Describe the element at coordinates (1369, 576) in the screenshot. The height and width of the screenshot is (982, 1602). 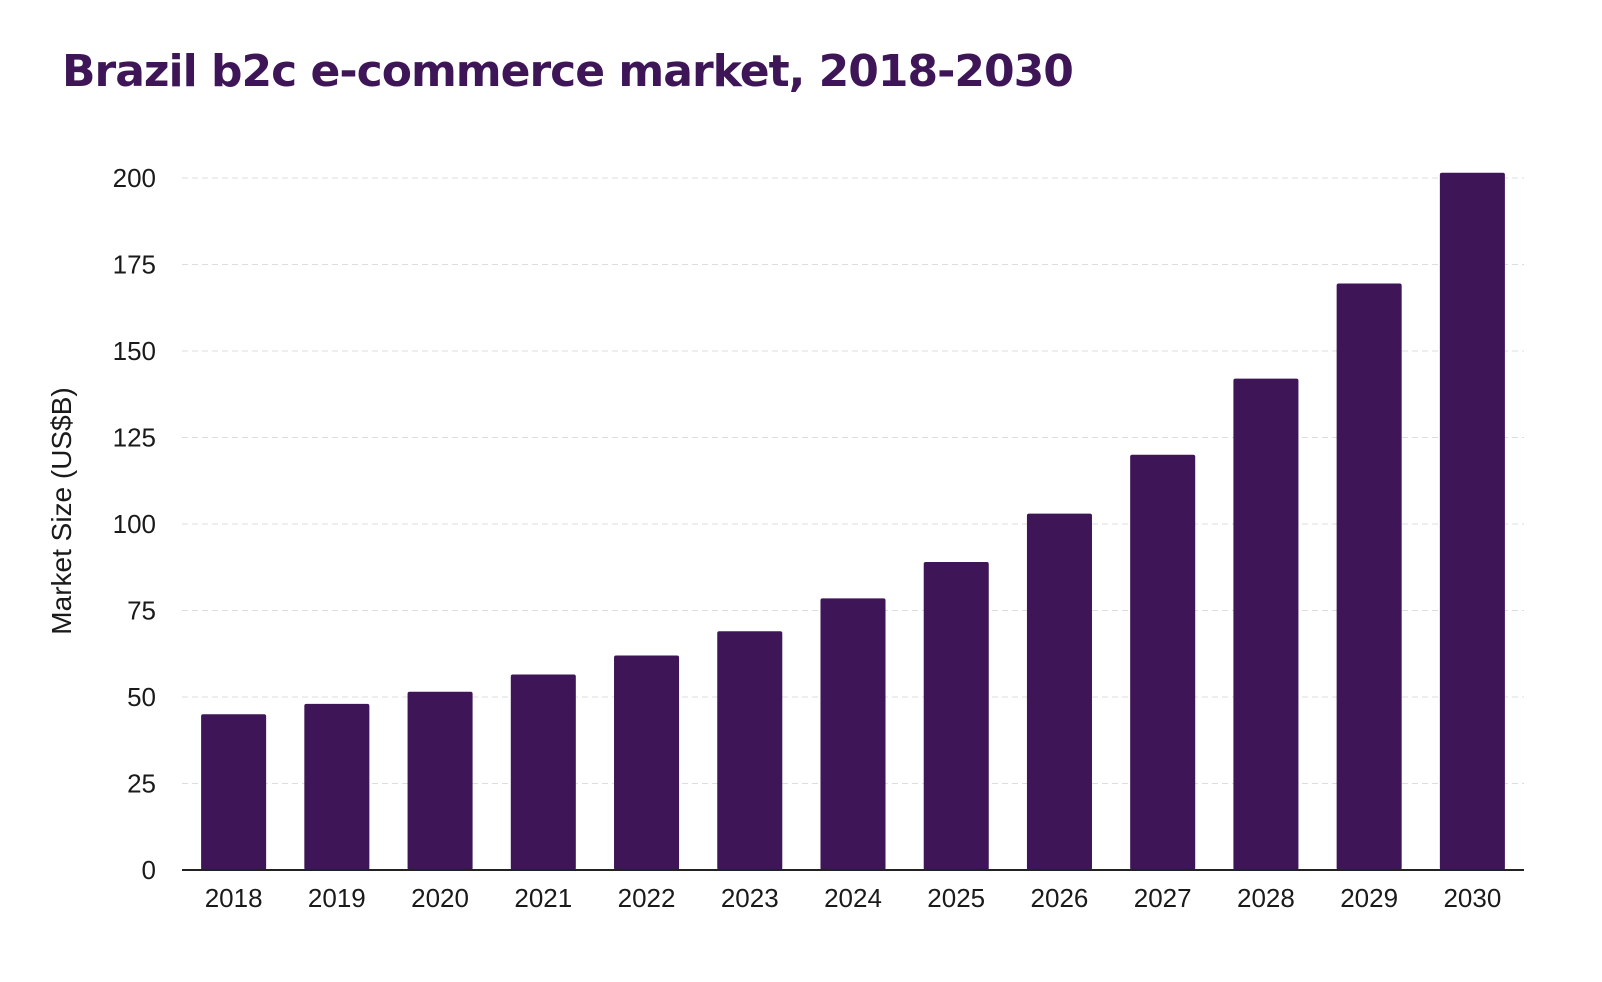
I see `bar-2029` at that location.